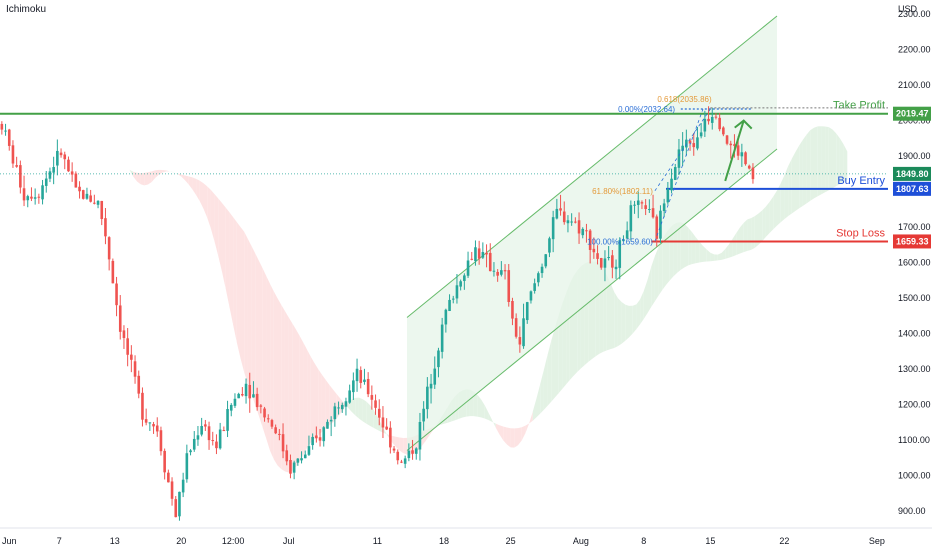 This screenshot has width=932, height=555. I want to click on time-tick-label: 12:00, so click(233, 541).